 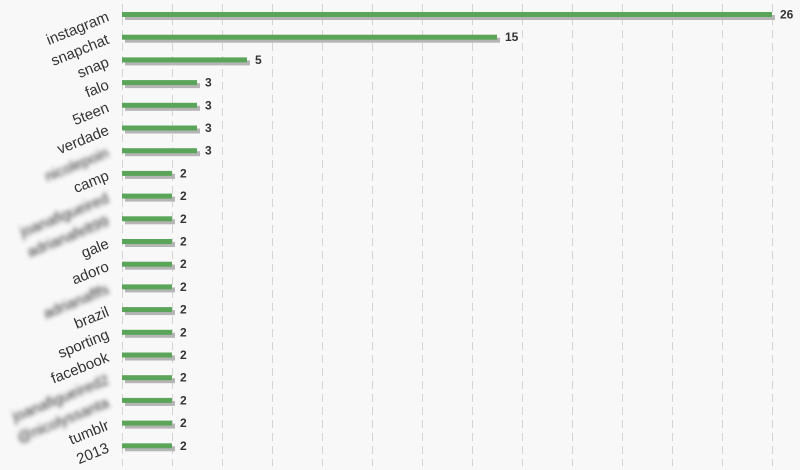 What do you see at coordinates (147, 423) in the screenshot?
I see `bar-tumblr` at bounding box center [147, 423].